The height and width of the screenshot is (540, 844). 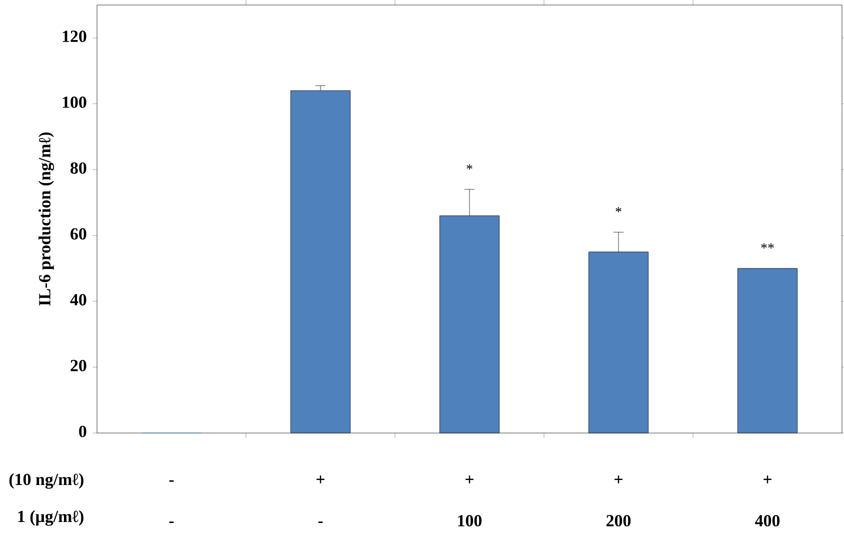 What do you see at coordinates (470, 520) in the screenshot?
I see `x-tick-label: 100` at bounding box center [470, 520].